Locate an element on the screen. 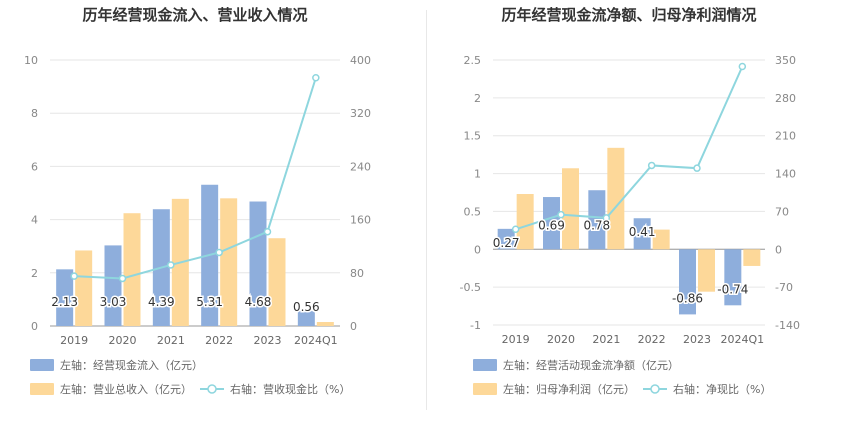  legend-label: 左轴：归母净利润（亿元） is located at coordinates (569, 389).